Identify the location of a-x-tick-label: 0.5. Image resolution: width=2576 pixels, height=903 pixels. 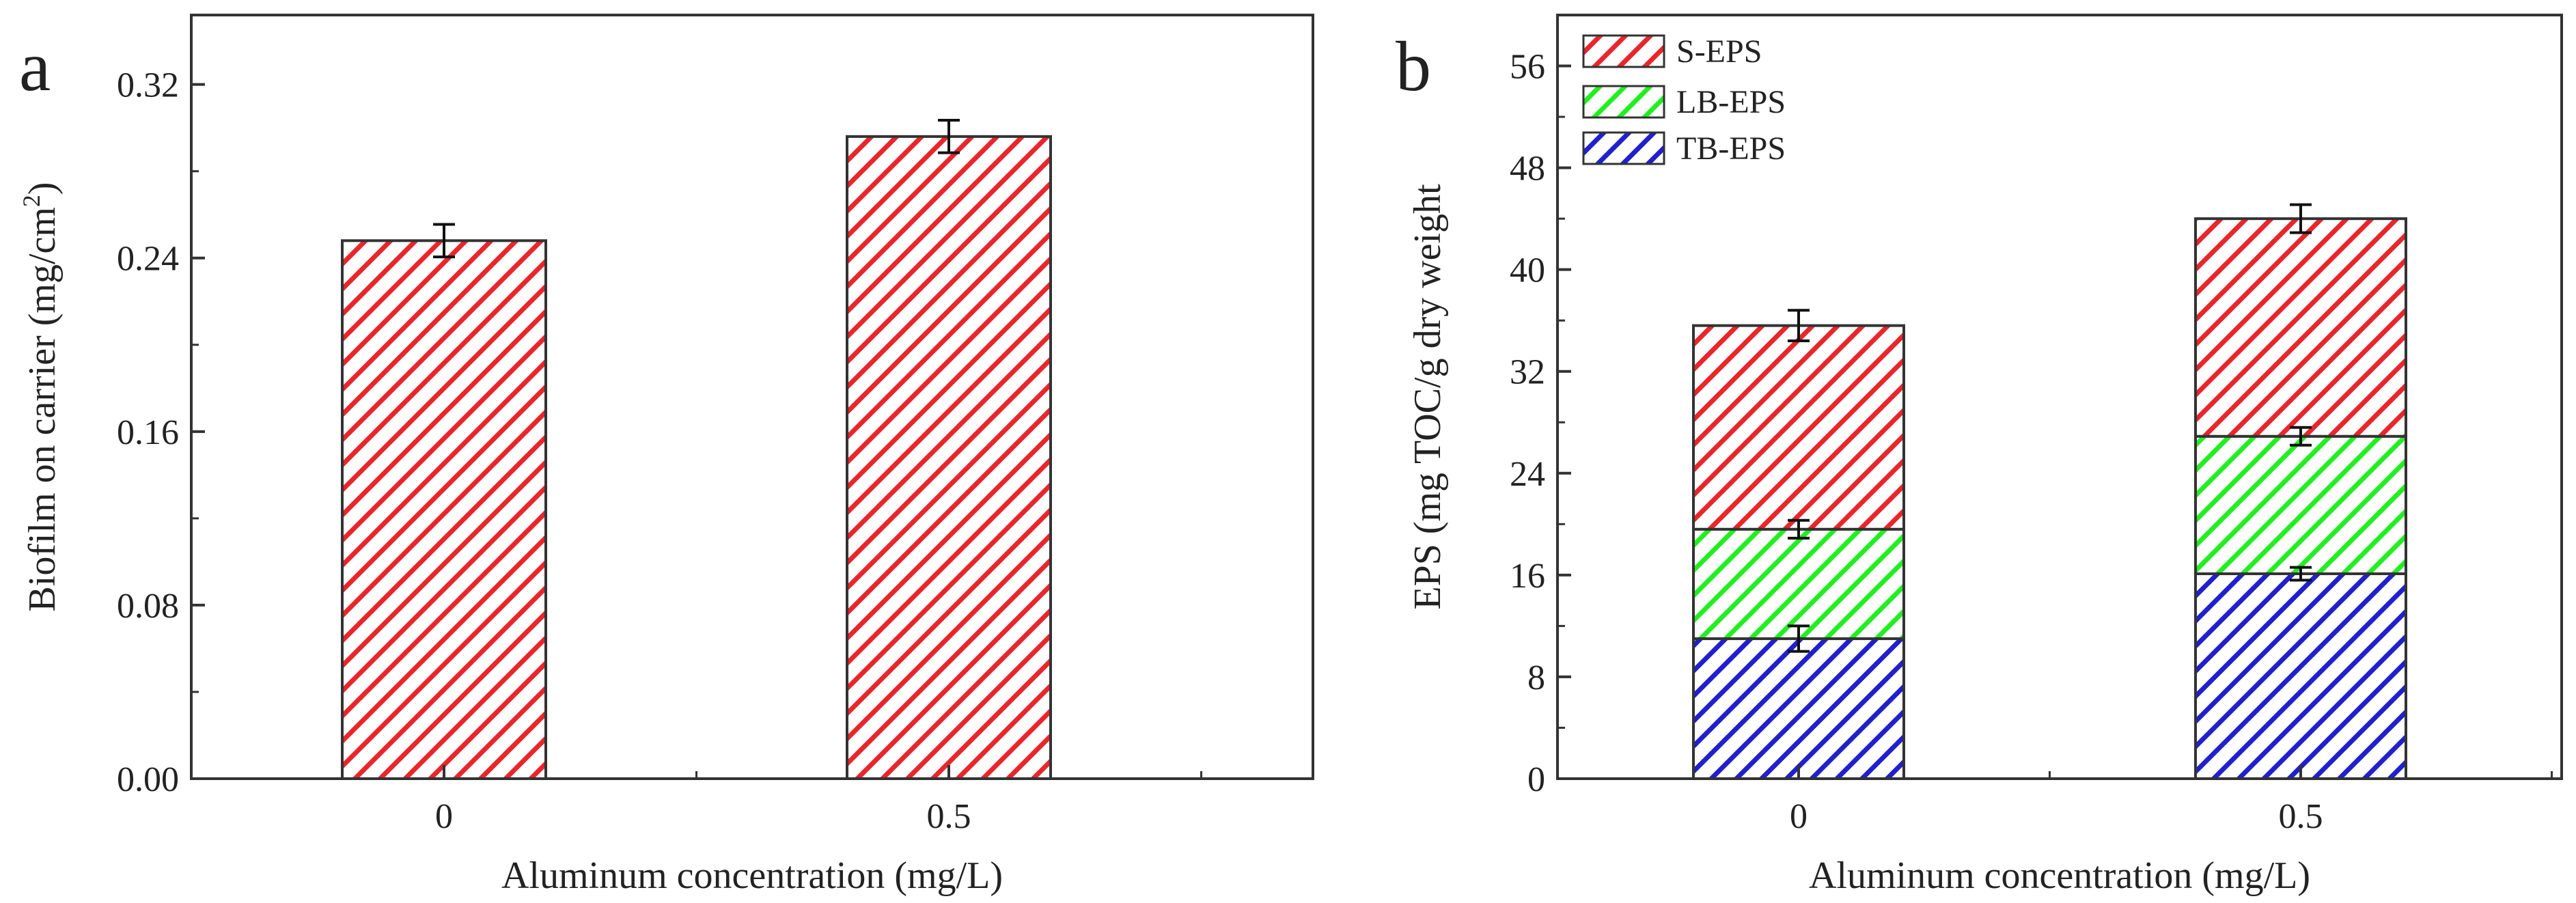
(949, 816).